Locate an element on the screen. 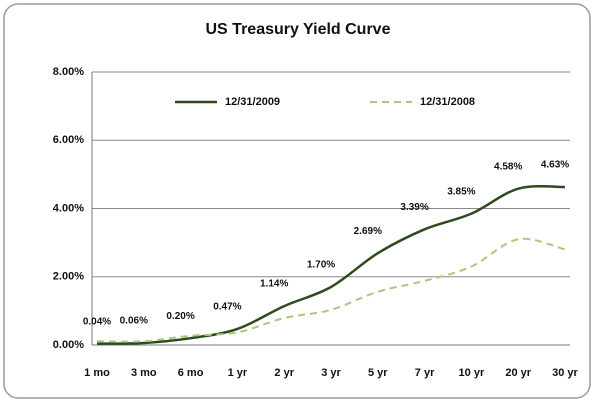 The image size is (597, 404). value-label: 4.63% is located at coordinates (555, 165).